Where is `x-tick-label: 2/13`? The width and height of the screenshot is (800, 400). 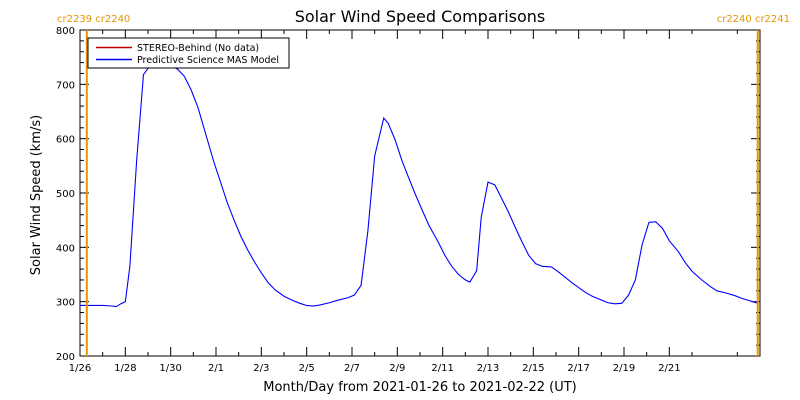 x-tick-label: 2/13 is located at coordinates (488, 368).